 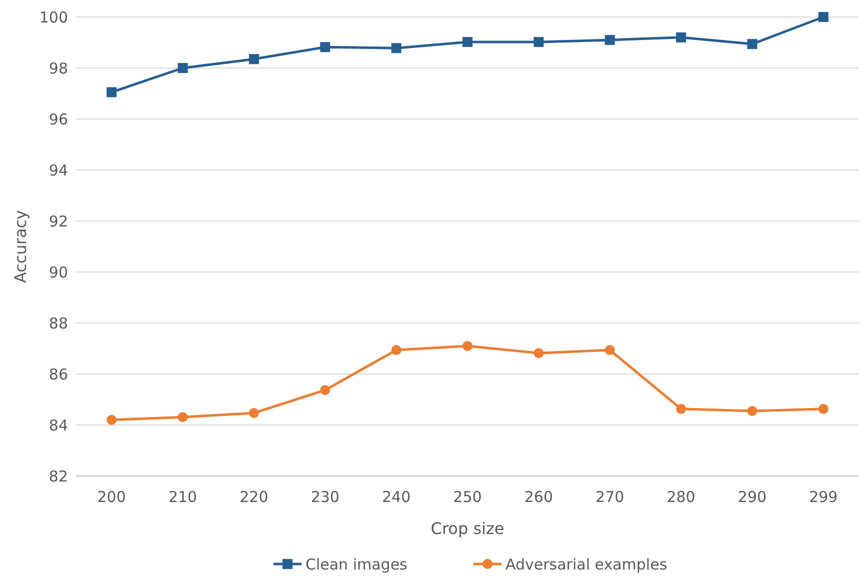 I want to click on y-tick-label: 82, so click(x=58, y=476).